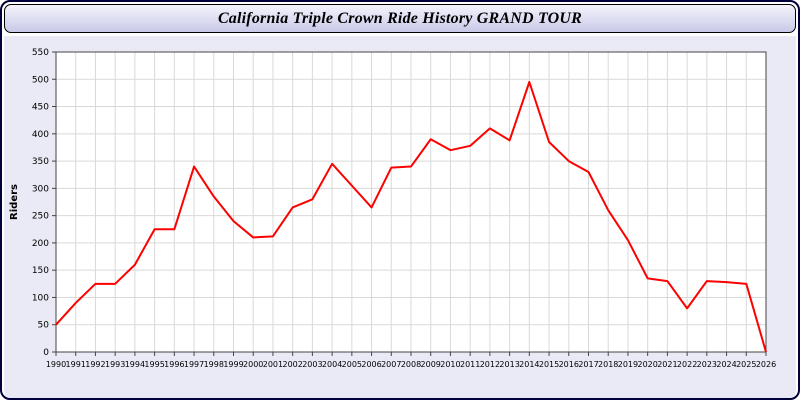 The height and width of the screenshot is (400, 800). Describe the element at coordinates (292, 364) in the screenshot. I see `x-tick-label: 2002` at that location.